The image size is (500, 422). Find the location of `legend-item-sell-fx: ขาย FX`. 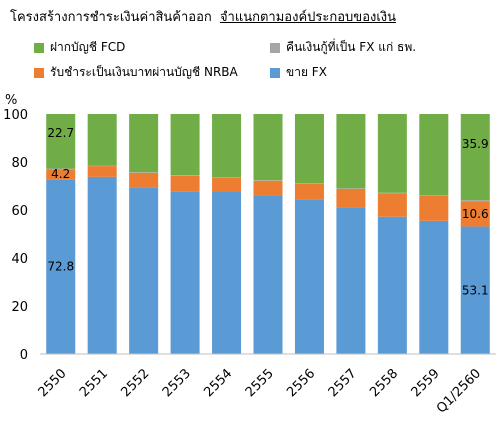

legend-item-sell-fx: ขาย FX is located at coordinates (298, 72).